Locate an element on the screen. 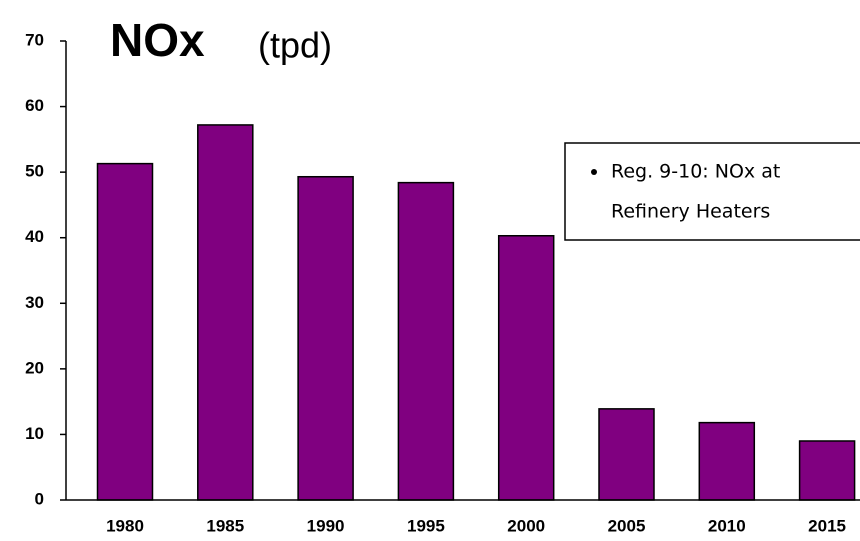 The image size is (860, 541). x-tick-label: 2010 is located at coordinates (727, 525).